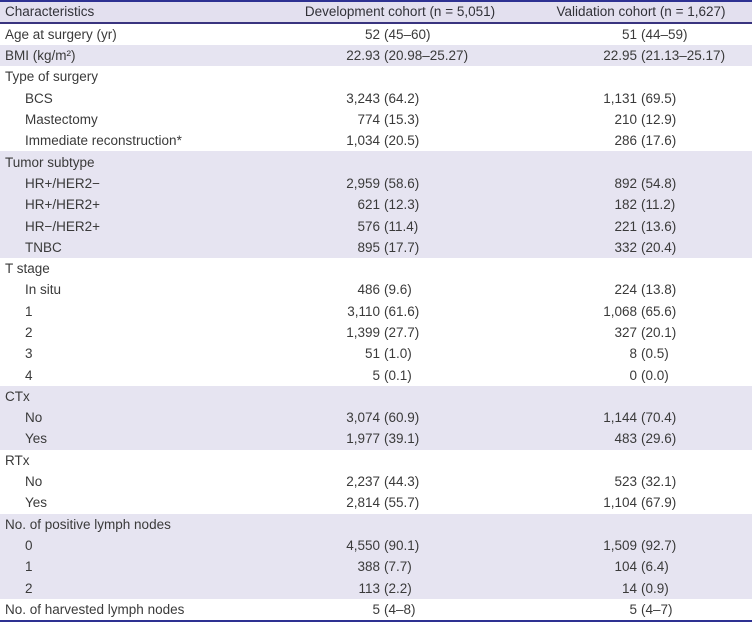 The image size is (752, 623). Describe the element at coordinates (641, 11) in the screenshot. I see `col-header-validation-cohort: Validation cohort (n = 1,627)` at that location.